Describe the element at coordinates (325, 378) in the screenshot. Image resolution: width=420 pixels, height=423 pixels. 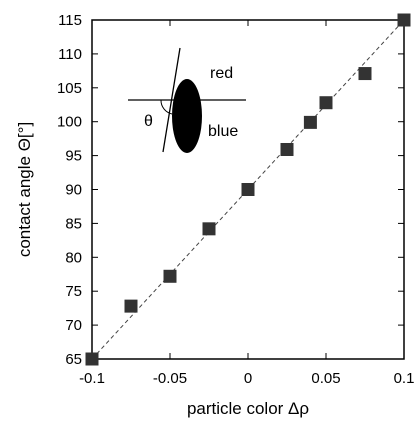
I see `x-tick-label: 0.05` at that location.